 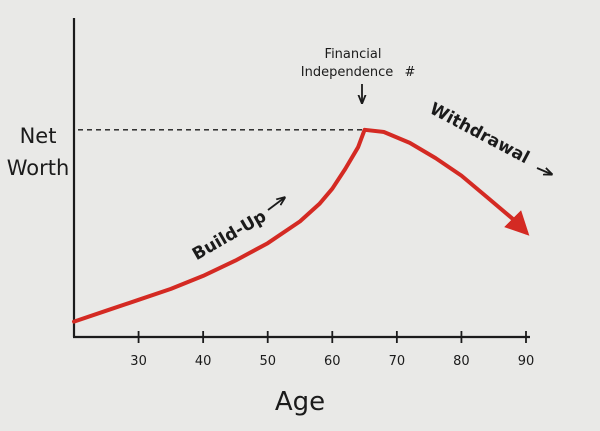 What do you see at coordinates (410, 72) in the screenshot?
I see `fi-hash-symbol: #` at bounding box center [410, 72].